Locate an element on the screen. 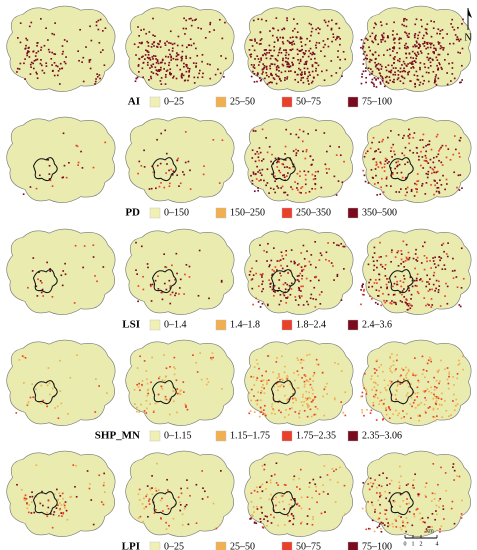 The image size is (477, 550). legend-label: 75–100 is located at coordinates (377, 545).